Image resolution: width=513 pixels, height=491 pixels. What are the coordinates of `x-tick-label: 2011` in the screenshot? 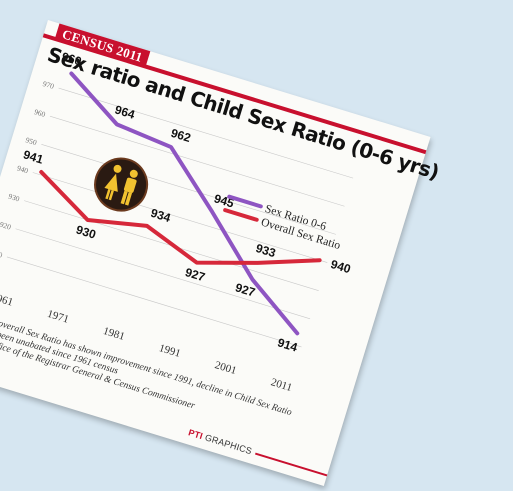 It's located at (281, 385).